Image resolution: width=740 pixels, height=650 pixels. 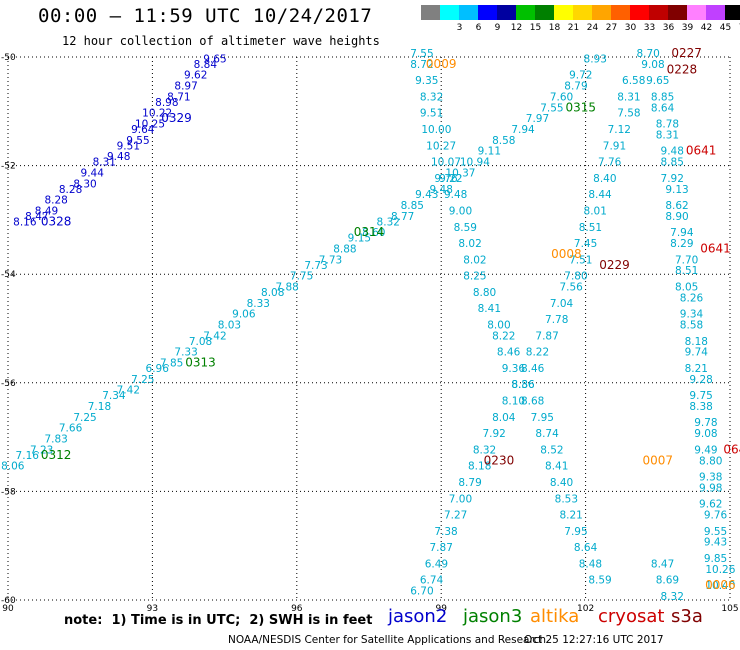 I want to click on wave-height-point: 7.55, so click(x=551, y=108).